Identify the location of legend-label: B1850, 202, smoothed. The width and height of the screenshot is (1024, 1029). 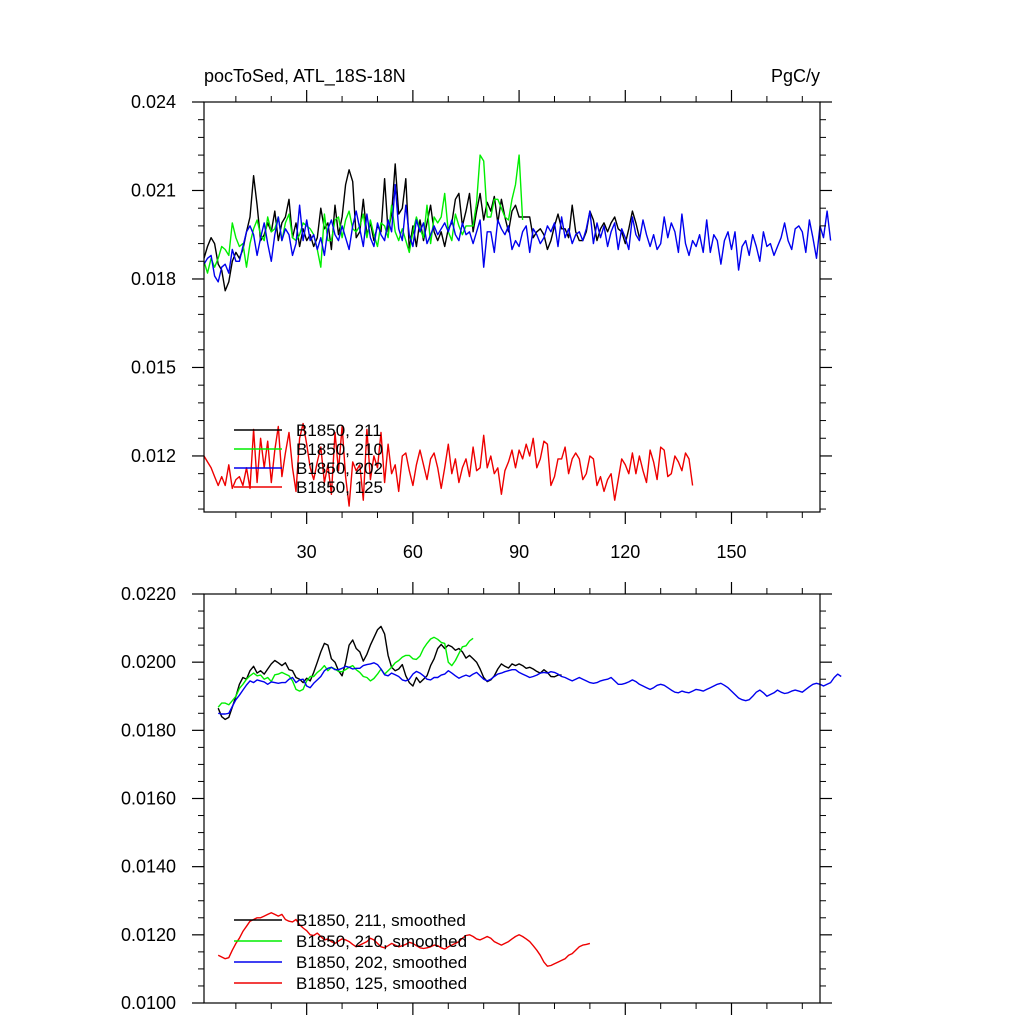
(381, 962).